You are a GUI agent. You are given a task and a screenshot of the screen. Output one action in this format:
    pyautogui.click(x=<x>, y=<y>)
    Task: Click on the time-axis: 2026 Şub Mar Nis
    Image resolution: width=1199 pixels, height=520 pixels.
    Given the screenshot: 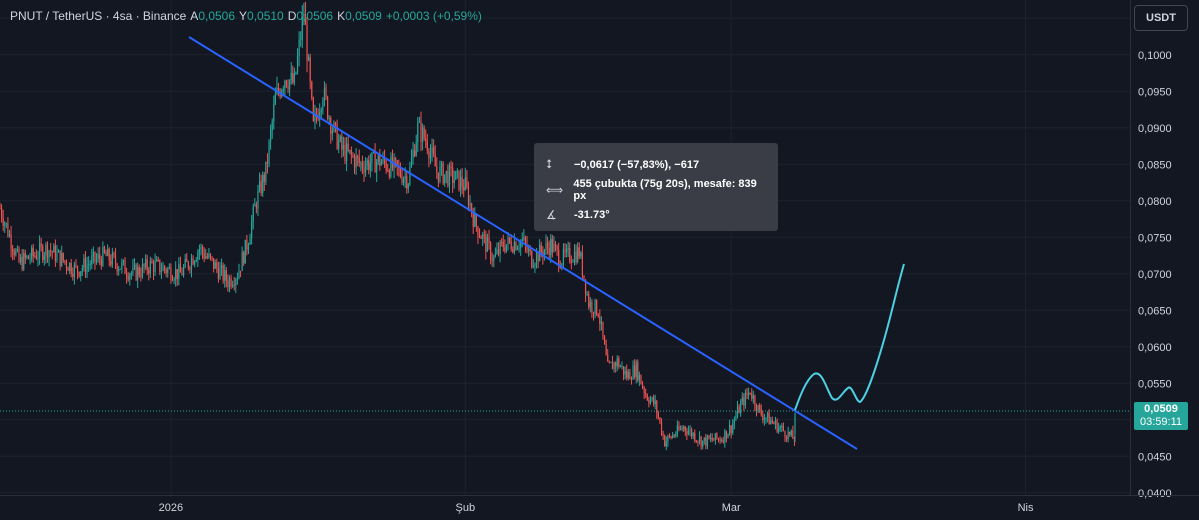 What is the action you would take?
    pyautogui.click(x=596, y=508)
    